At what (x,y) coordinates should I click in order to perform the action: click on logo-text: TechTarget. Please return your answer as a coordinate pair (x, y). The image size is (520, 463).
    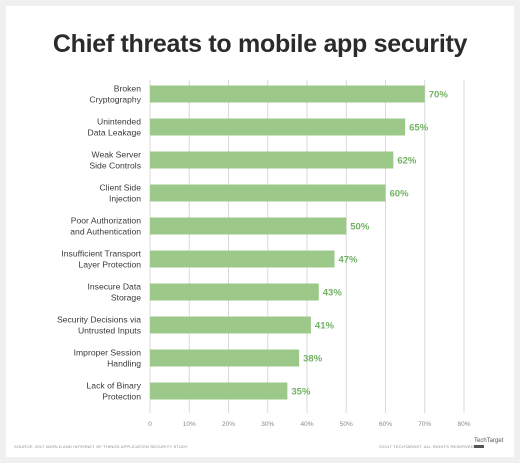
    Looking at the image, I should click on (489, 441).